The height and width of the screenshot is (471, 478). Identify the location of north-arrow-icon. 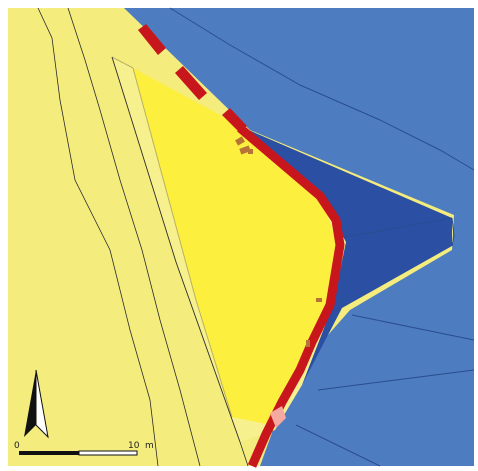
(36, 404).